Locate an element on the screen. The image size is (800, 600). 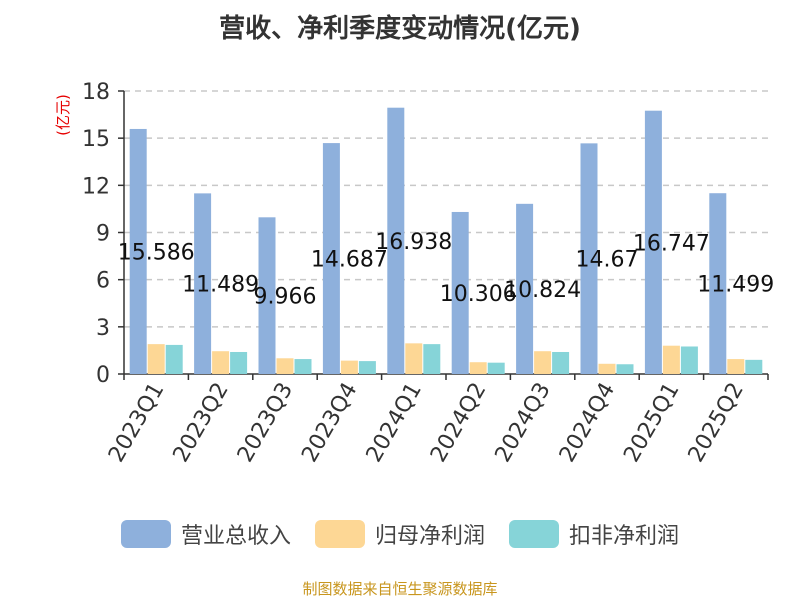
legend-item-revenue: 营业总收入 is located at coordinates (205, 534).